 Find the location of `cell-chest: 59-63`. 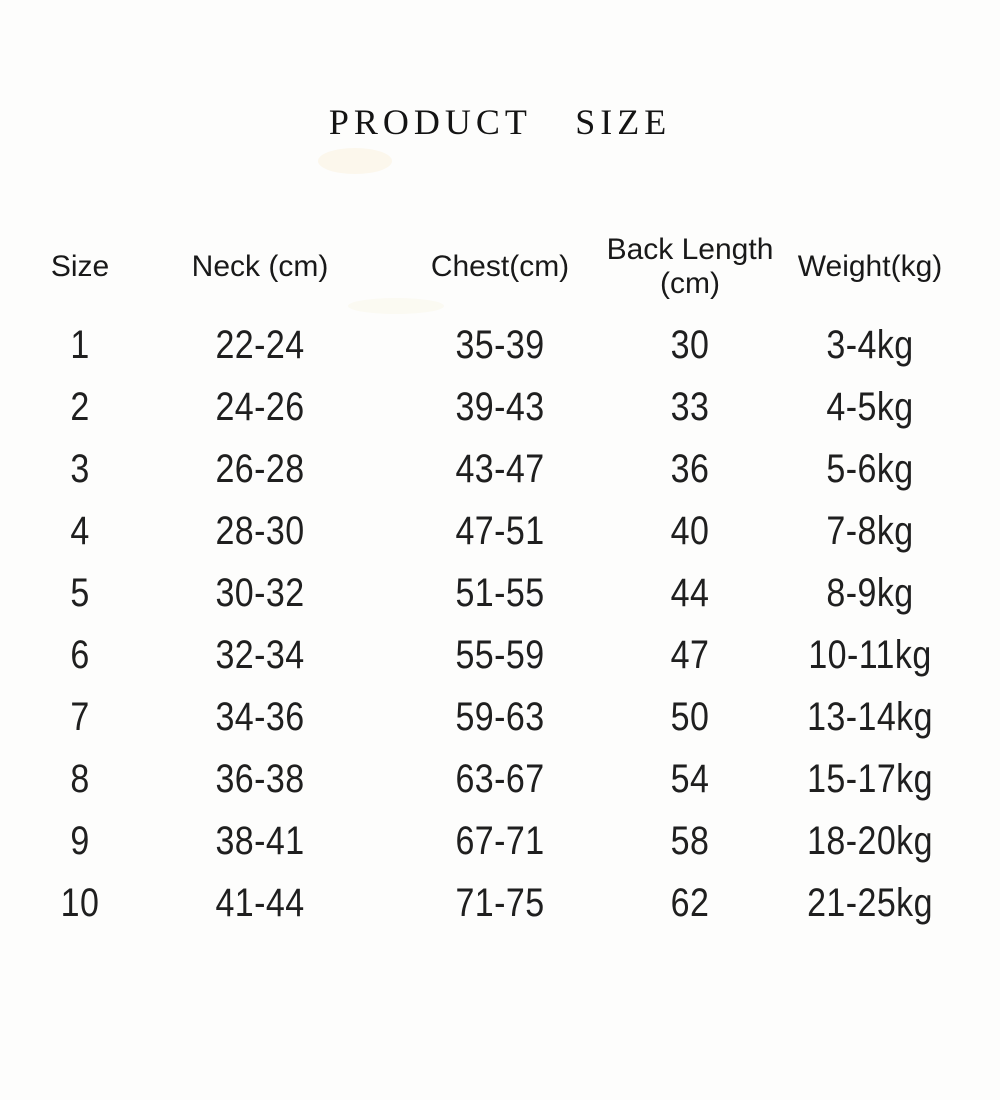

cell-chest: 59-63 is located at coordinates (500, 717).